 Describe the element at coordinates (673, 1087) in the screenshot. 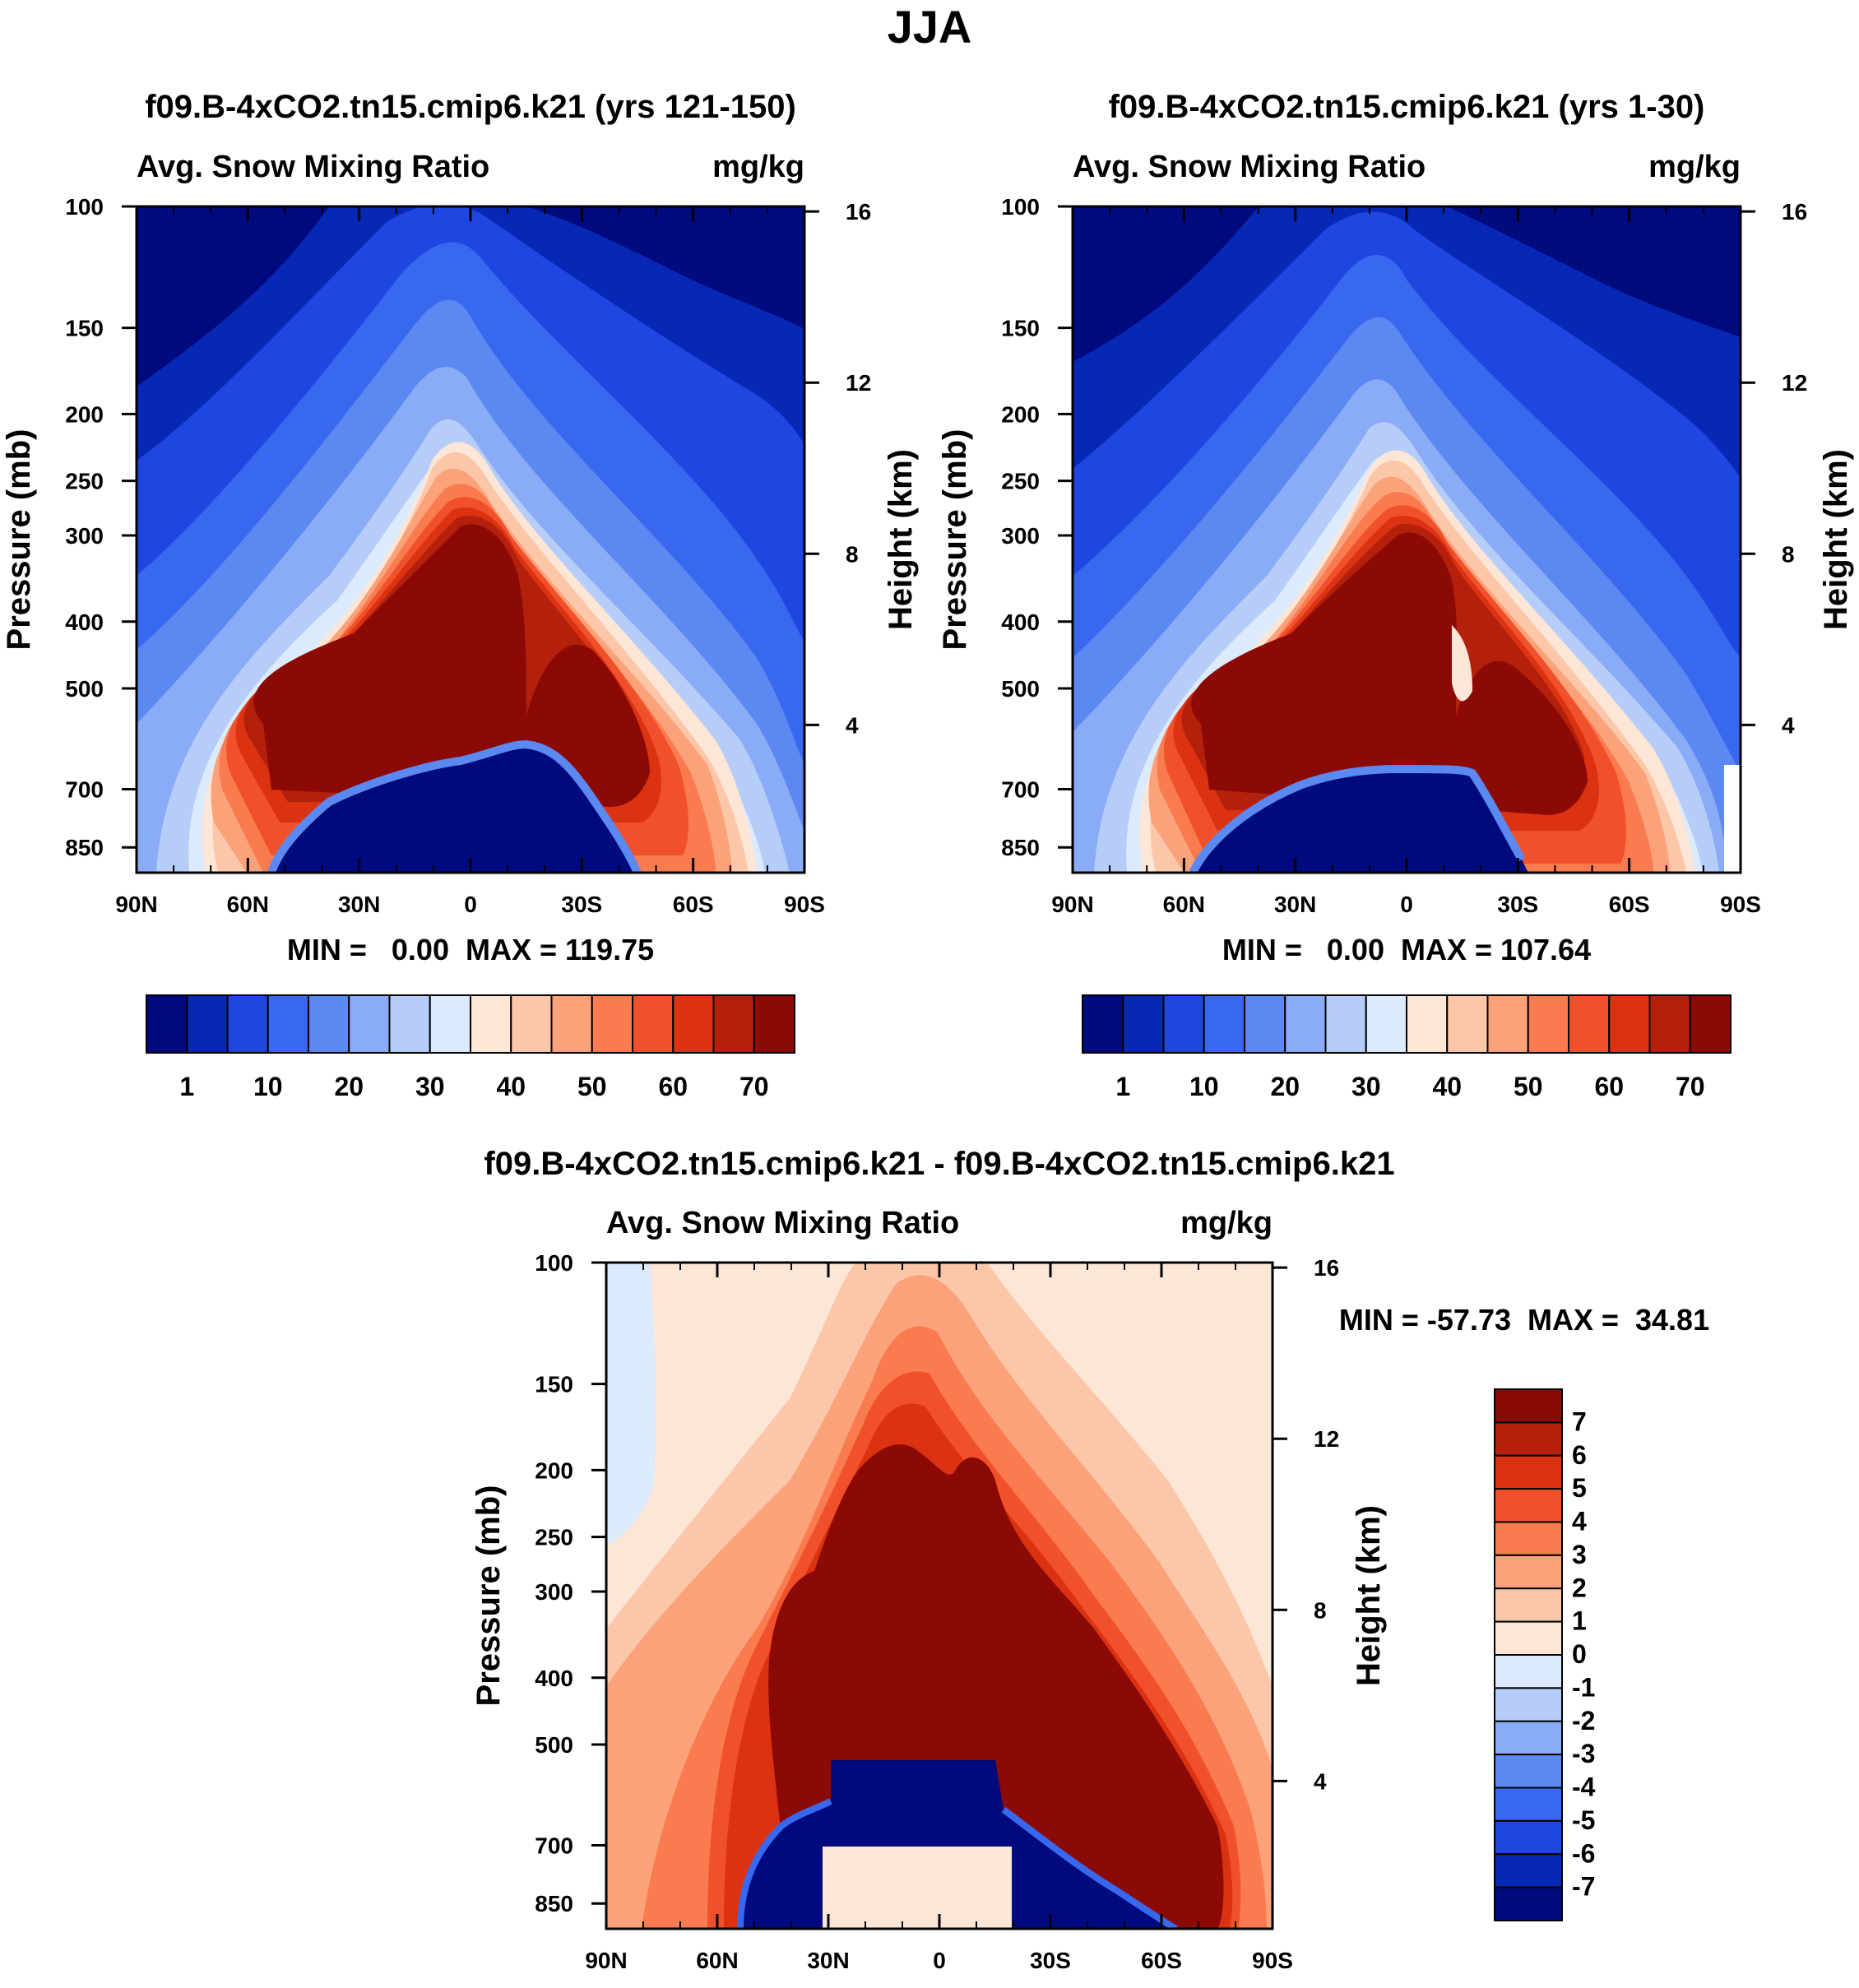

I see `colorbar-label: 60` at that location.